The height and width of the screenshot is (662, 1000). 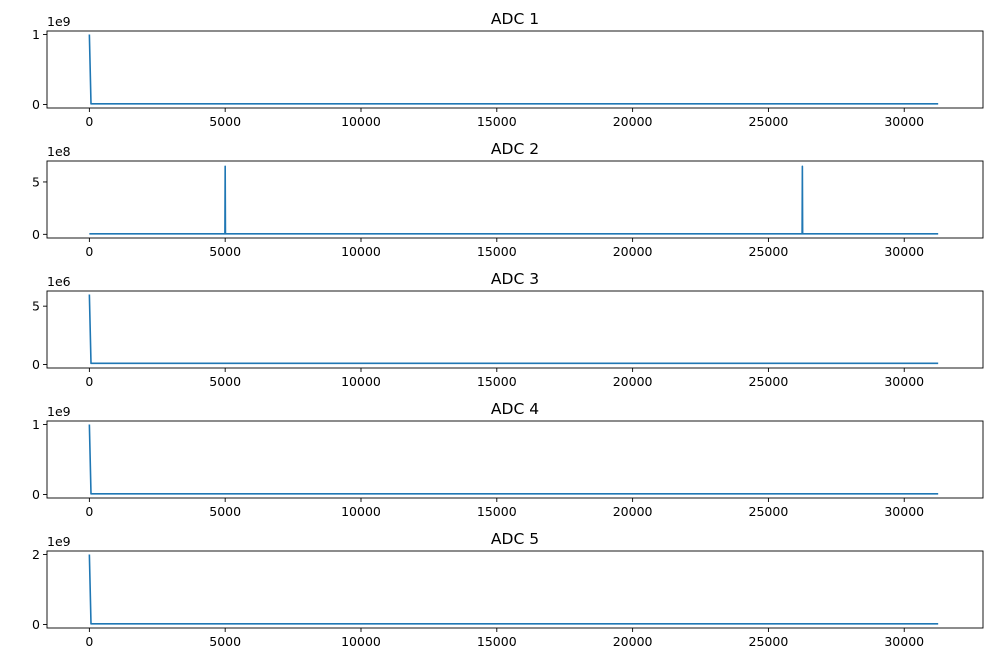 What do you see at coordinates (59, 281) in the screenshot?
I see `y-exponent-label: 1e6` at bounding box center [59, 281].